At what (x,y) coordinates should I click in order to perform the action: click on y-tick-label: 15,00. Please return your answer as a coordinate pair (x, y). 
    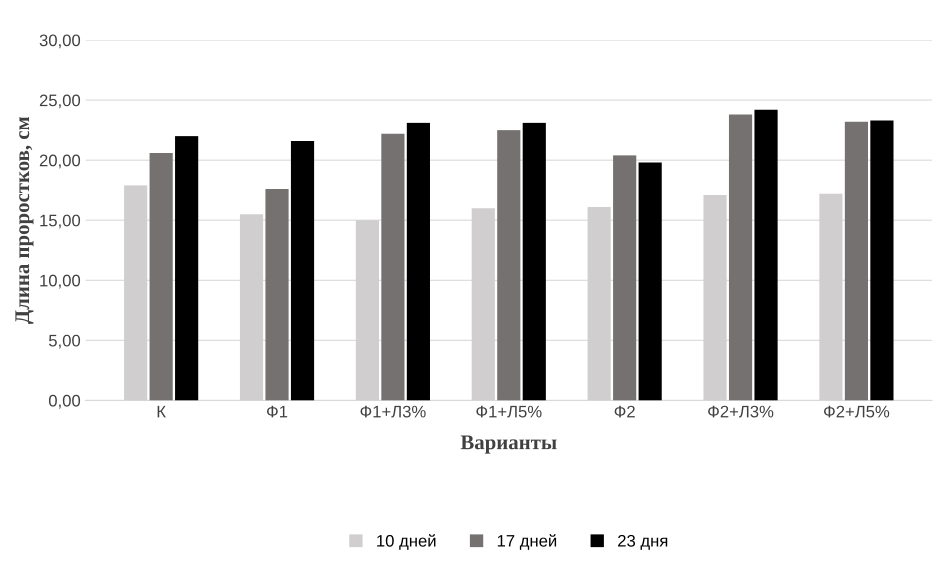
    Looking at the image, I should click on (60, 221).